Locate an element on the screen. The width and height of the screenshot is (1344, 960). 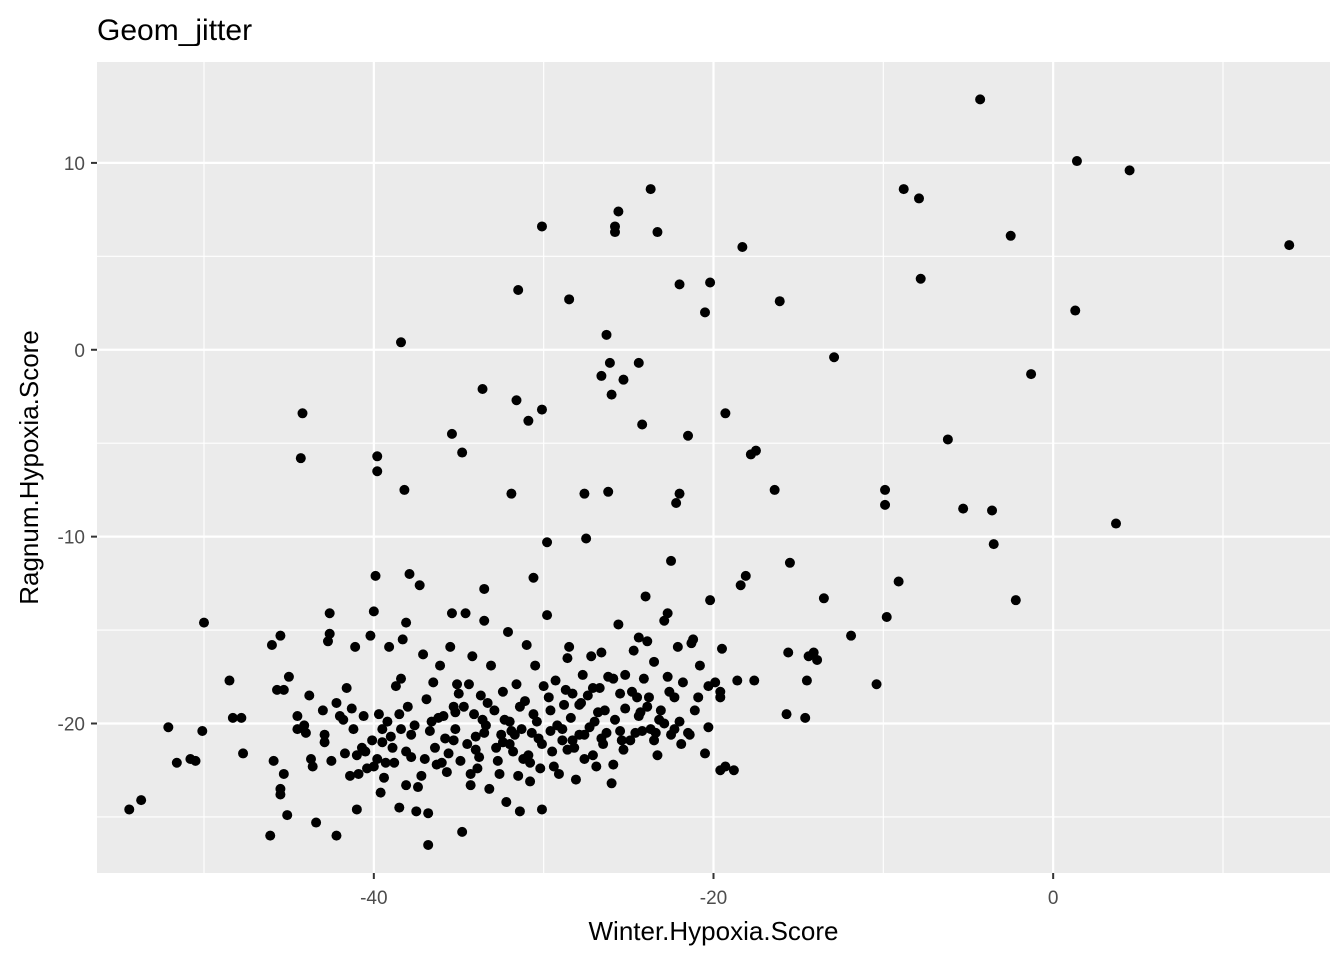
y-tick-label: 10 is located at coordinates (74, 164).